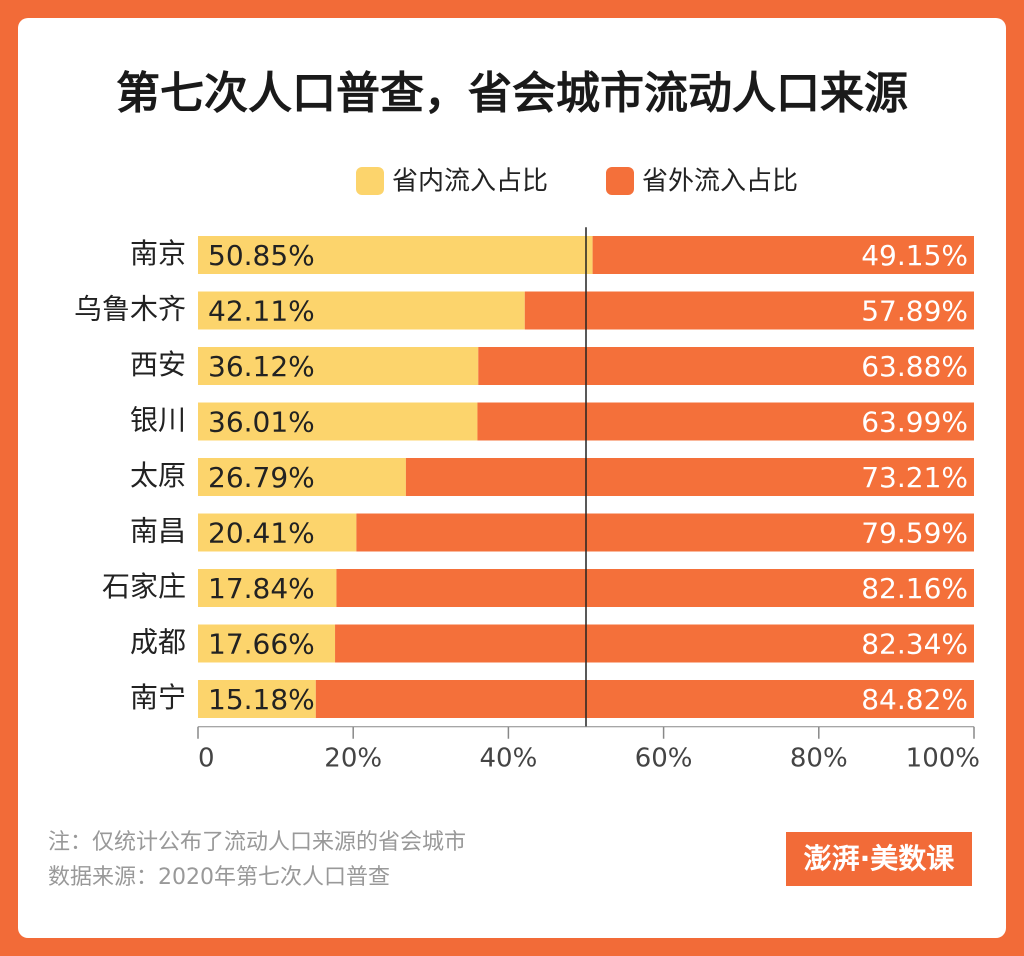 This screenshot has height=956, width=1024. What do you see at coordinates (914, 644) in the screenshot?
I see `value-label: 82.34%` at bounding box center [914, 644].